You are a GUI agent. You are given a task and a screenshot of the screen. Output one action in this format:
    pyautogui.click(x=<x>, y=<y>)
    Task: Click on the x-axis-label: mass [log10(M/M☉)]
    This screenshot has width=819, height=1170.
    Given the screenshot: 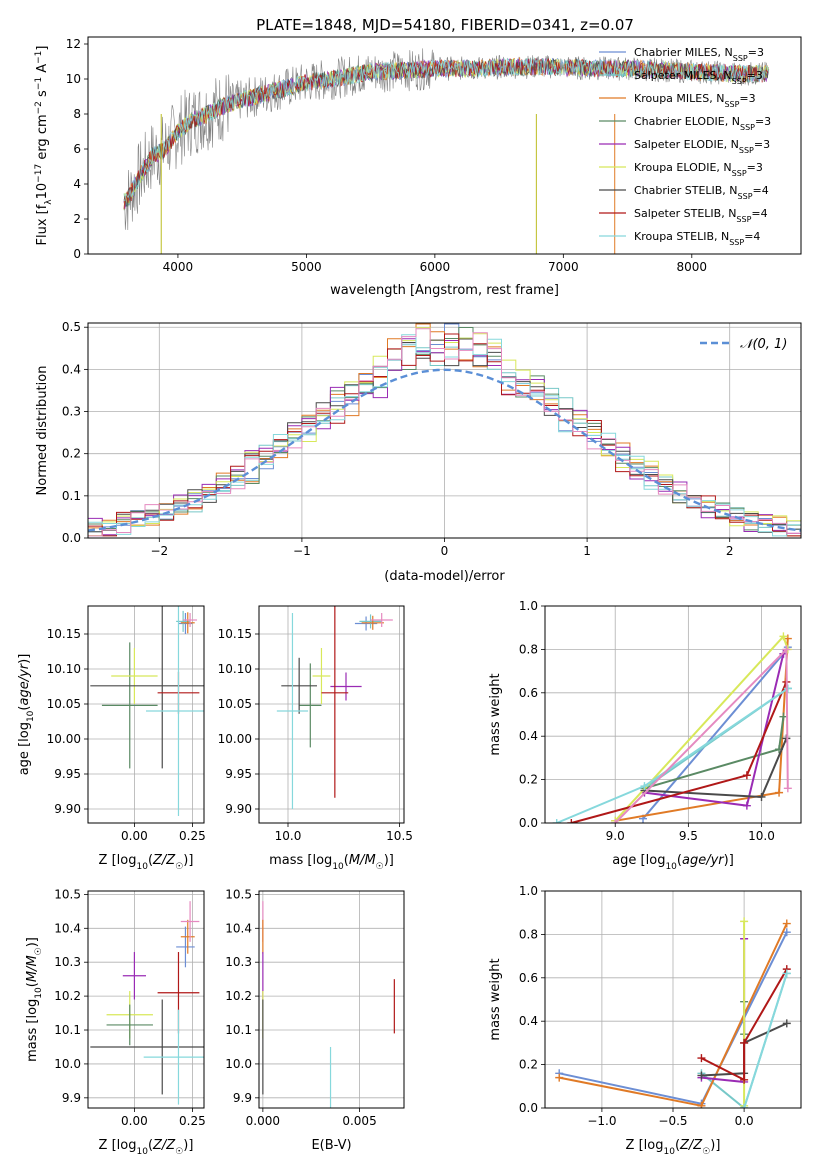 What is the action you would take?
    pyautogui.click(x=331, y=862)
    